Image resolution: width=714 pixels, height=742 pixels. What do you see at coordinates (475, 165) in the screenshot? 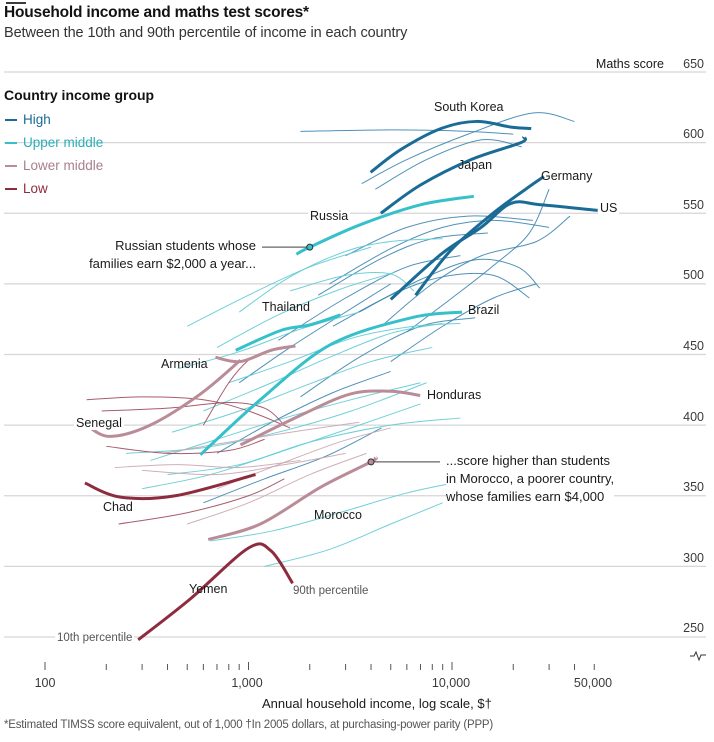
I see `series-label-japan: Japan` at bounding box center [475, 165].